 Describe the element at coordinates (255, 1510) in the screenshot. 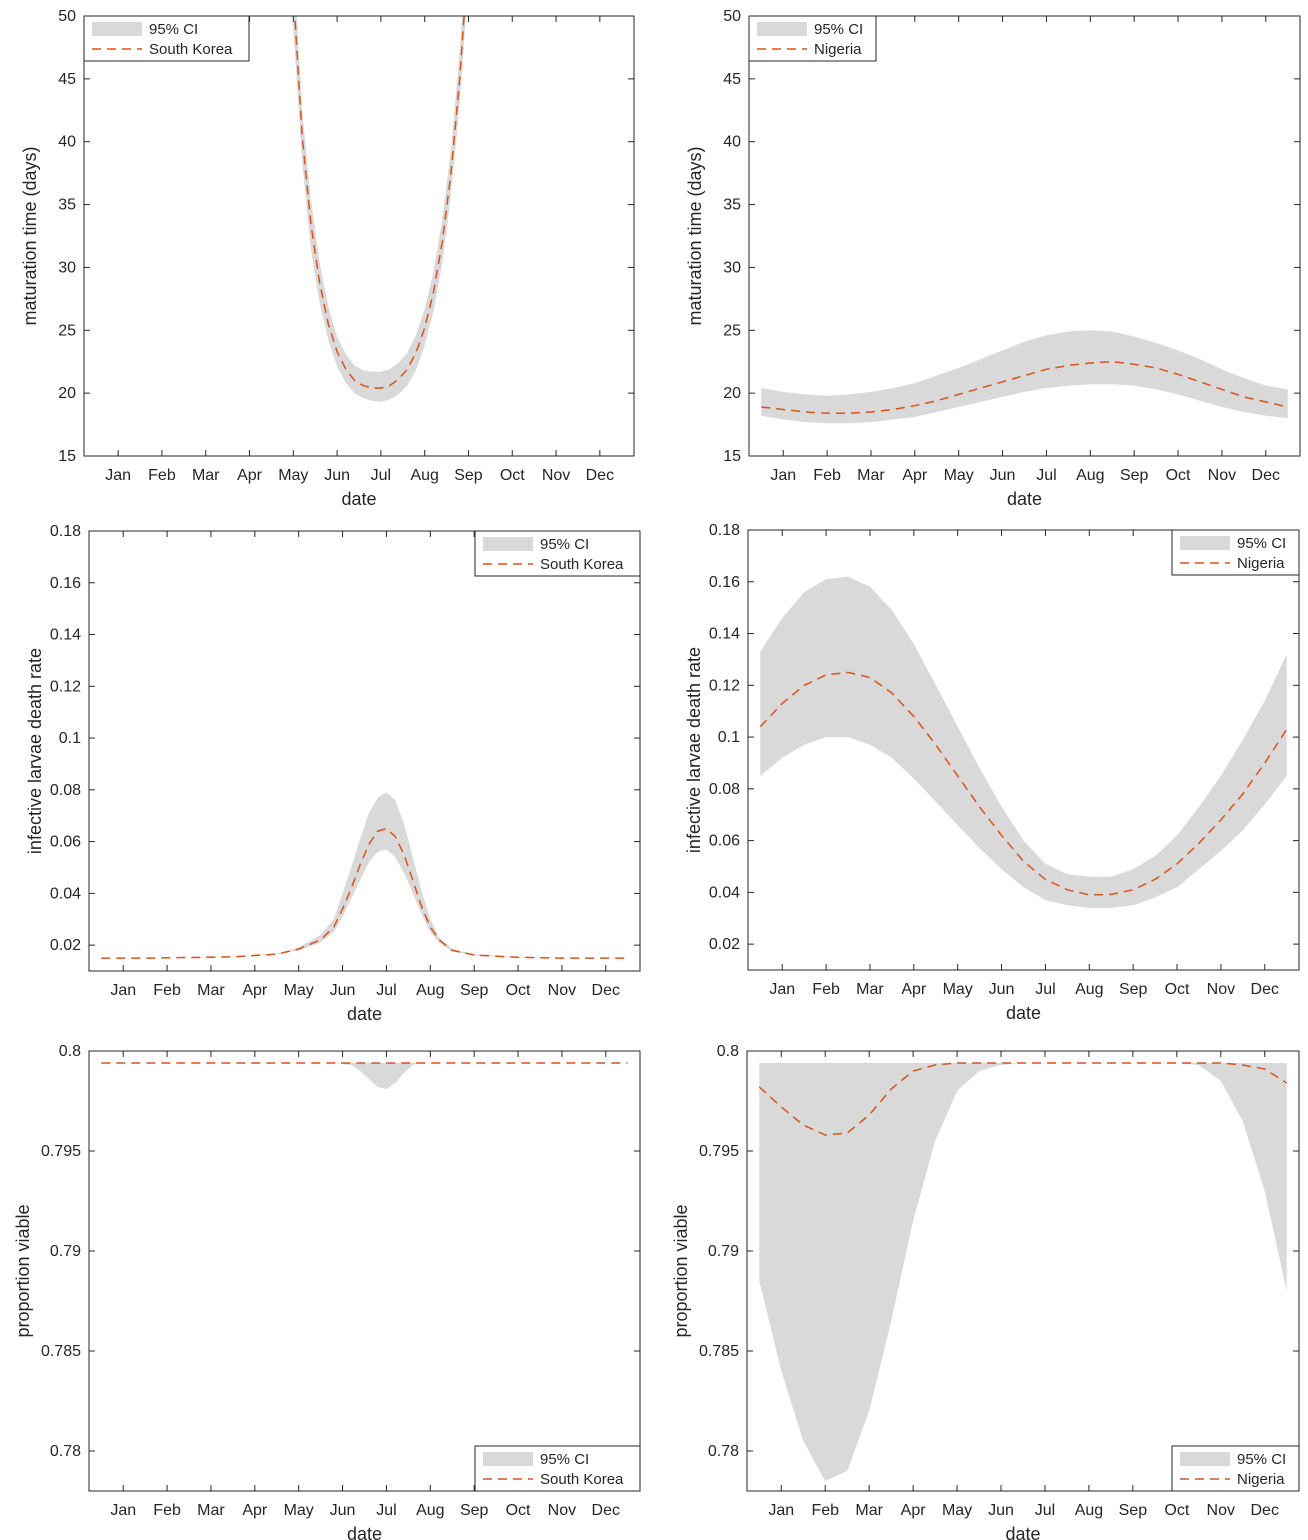

I see `chart-4-x-tick-label: Apr` at that location.